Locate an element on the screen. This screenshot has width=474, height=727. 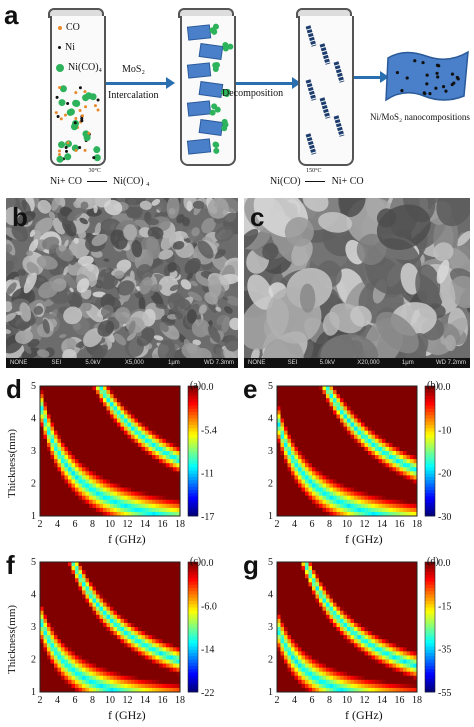
colorbar-tick-label: 0.0 is located at coordinates (207, 563).